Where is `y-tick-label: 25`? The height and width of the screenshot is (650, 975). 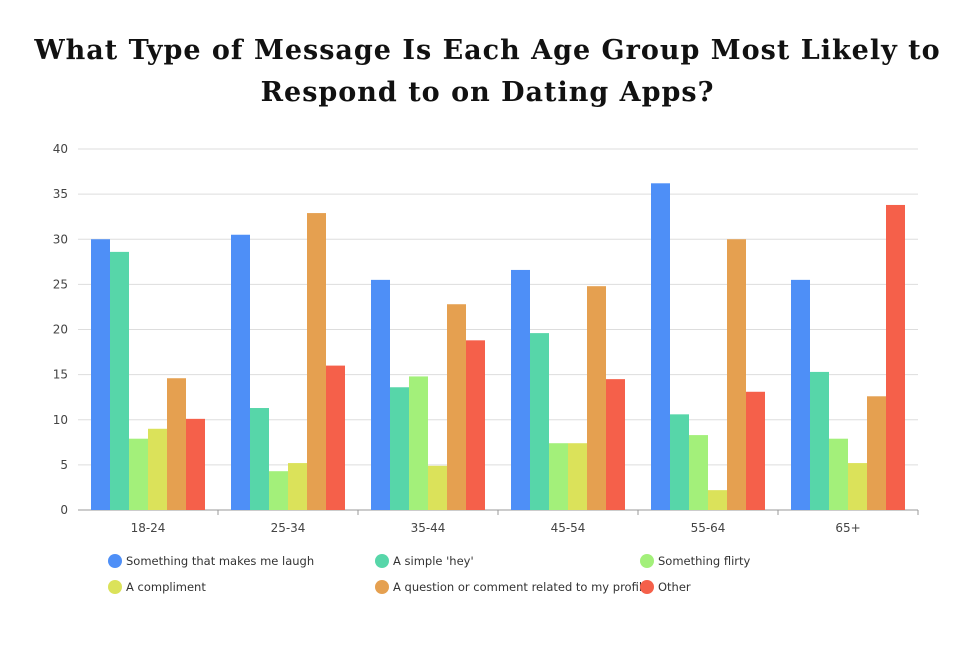 y-tick-label: 25 is located at coordinates (60, 284).